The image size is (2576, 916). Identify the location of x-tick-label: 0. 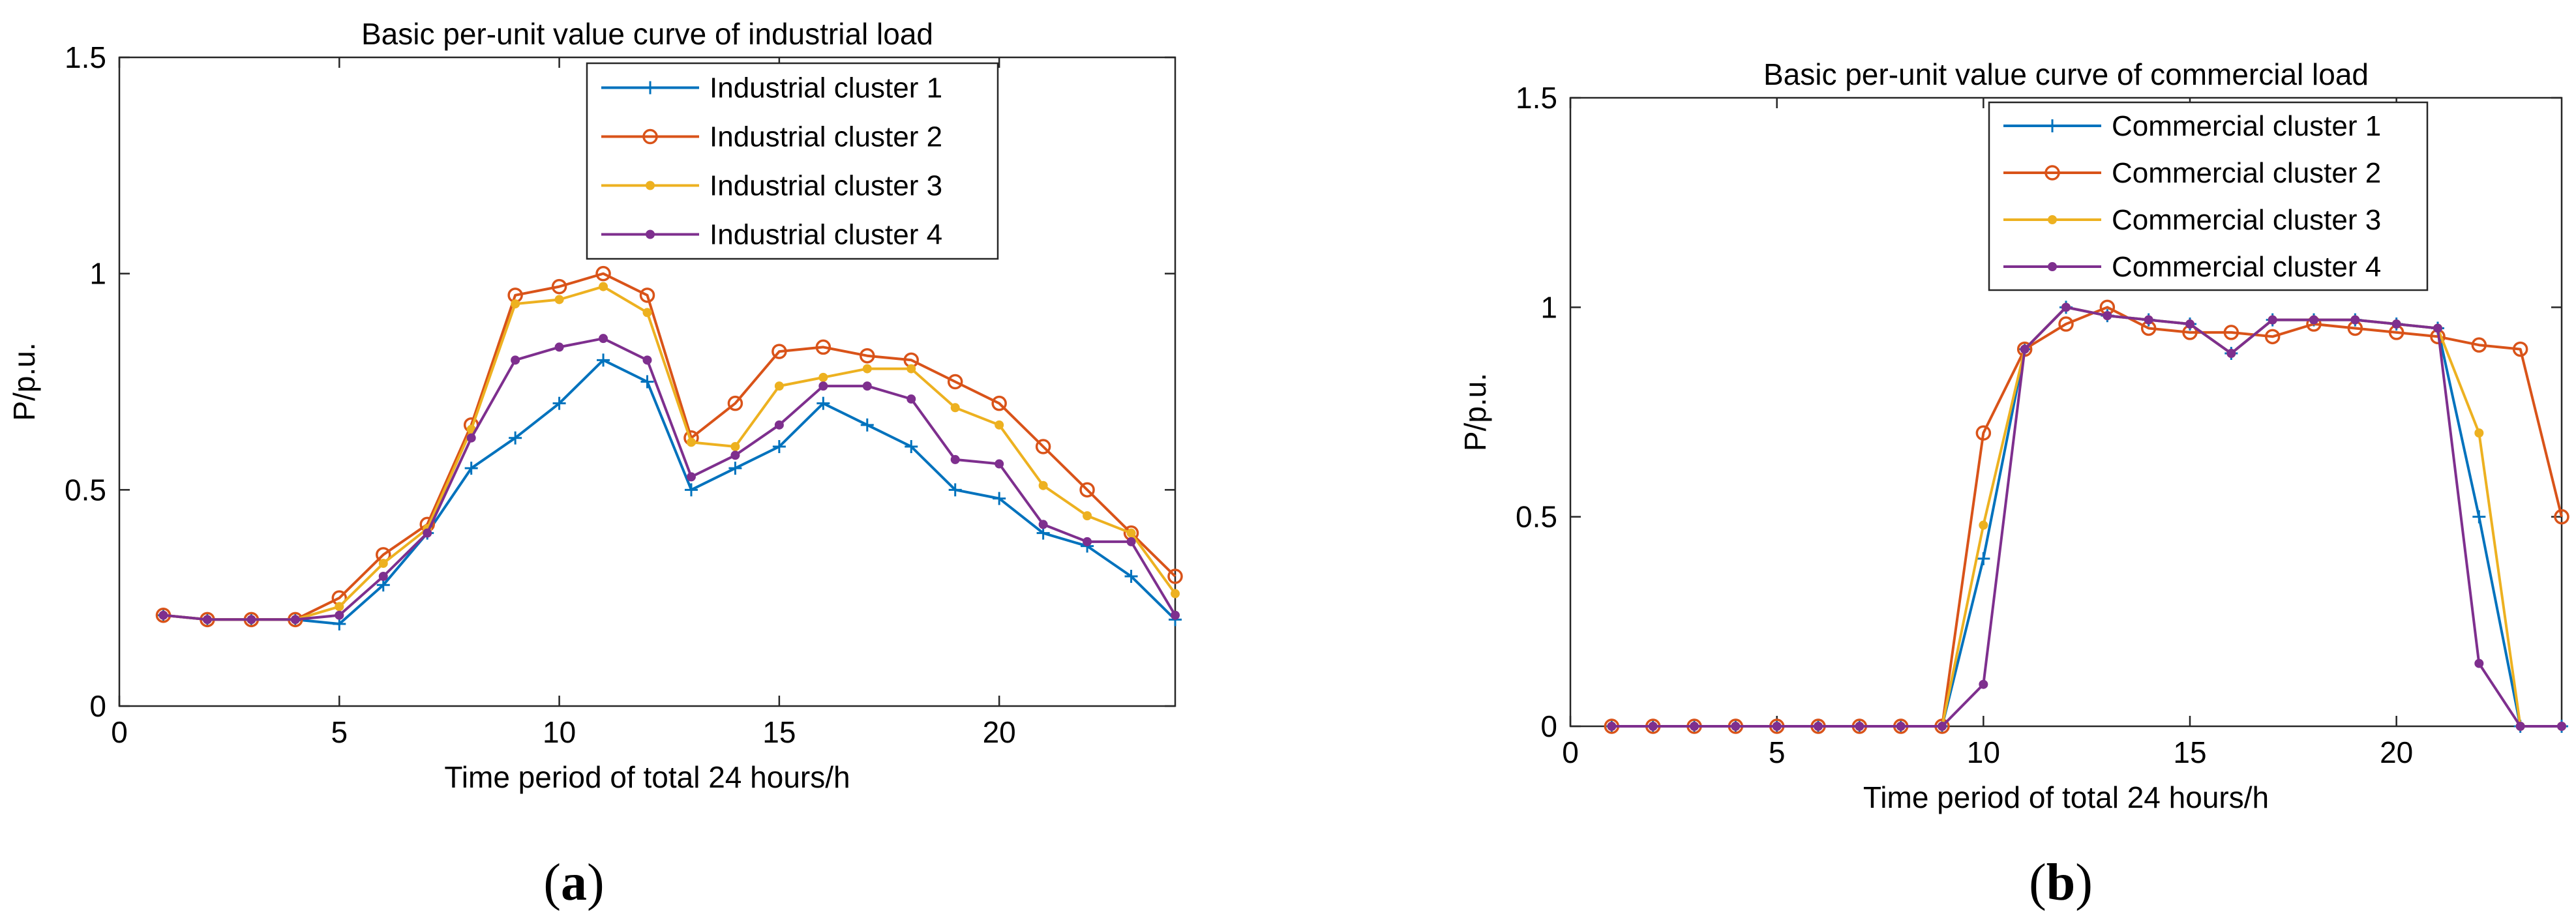
(119, 732).